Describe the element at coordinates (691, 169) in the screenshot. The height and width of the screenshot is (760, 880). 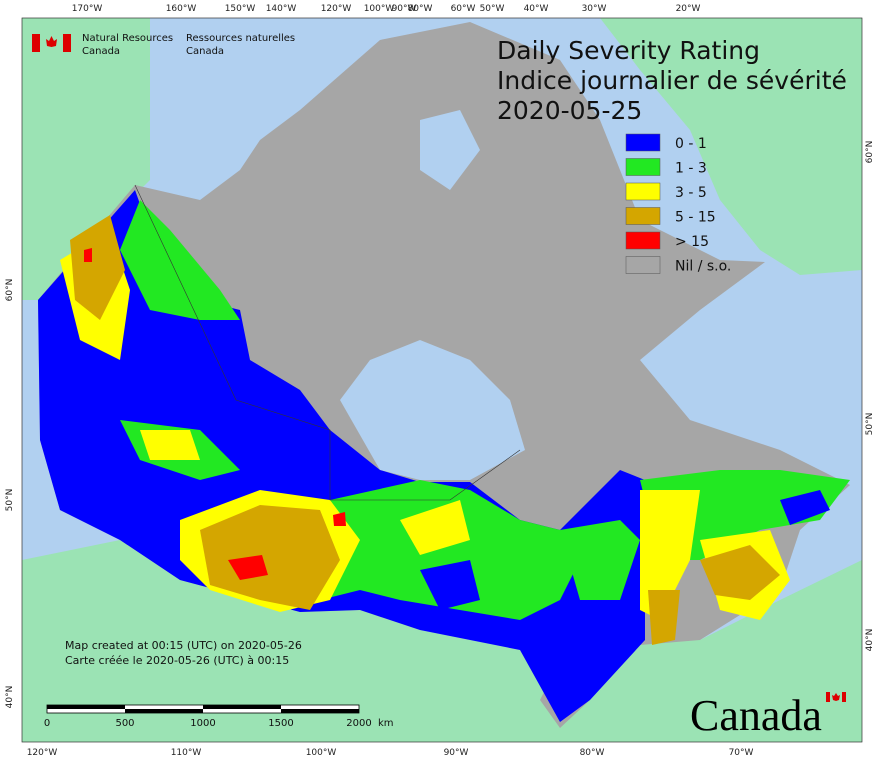
I see `legend-label: 1 - 3` at that location.